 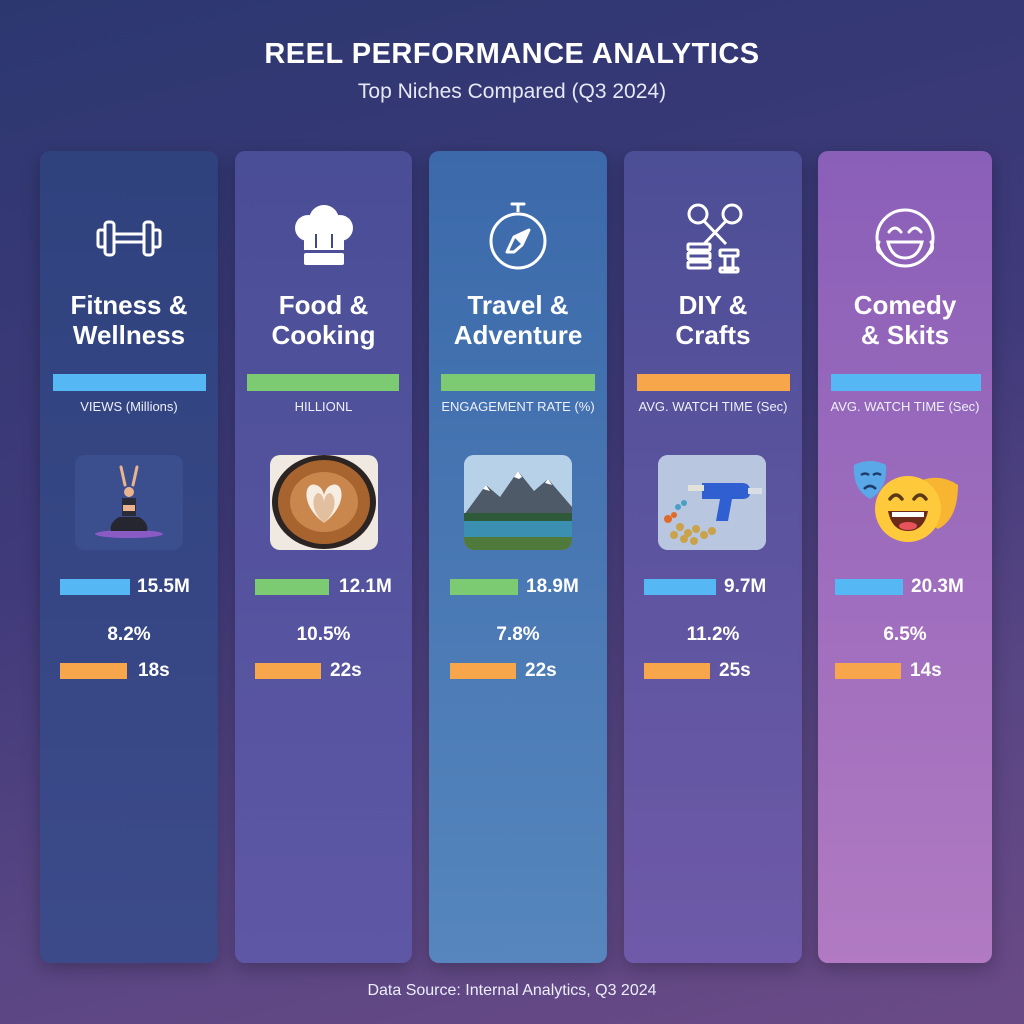 I want to click on niche-title-diy: DIY & Crafts, so click(x=713, y=320).